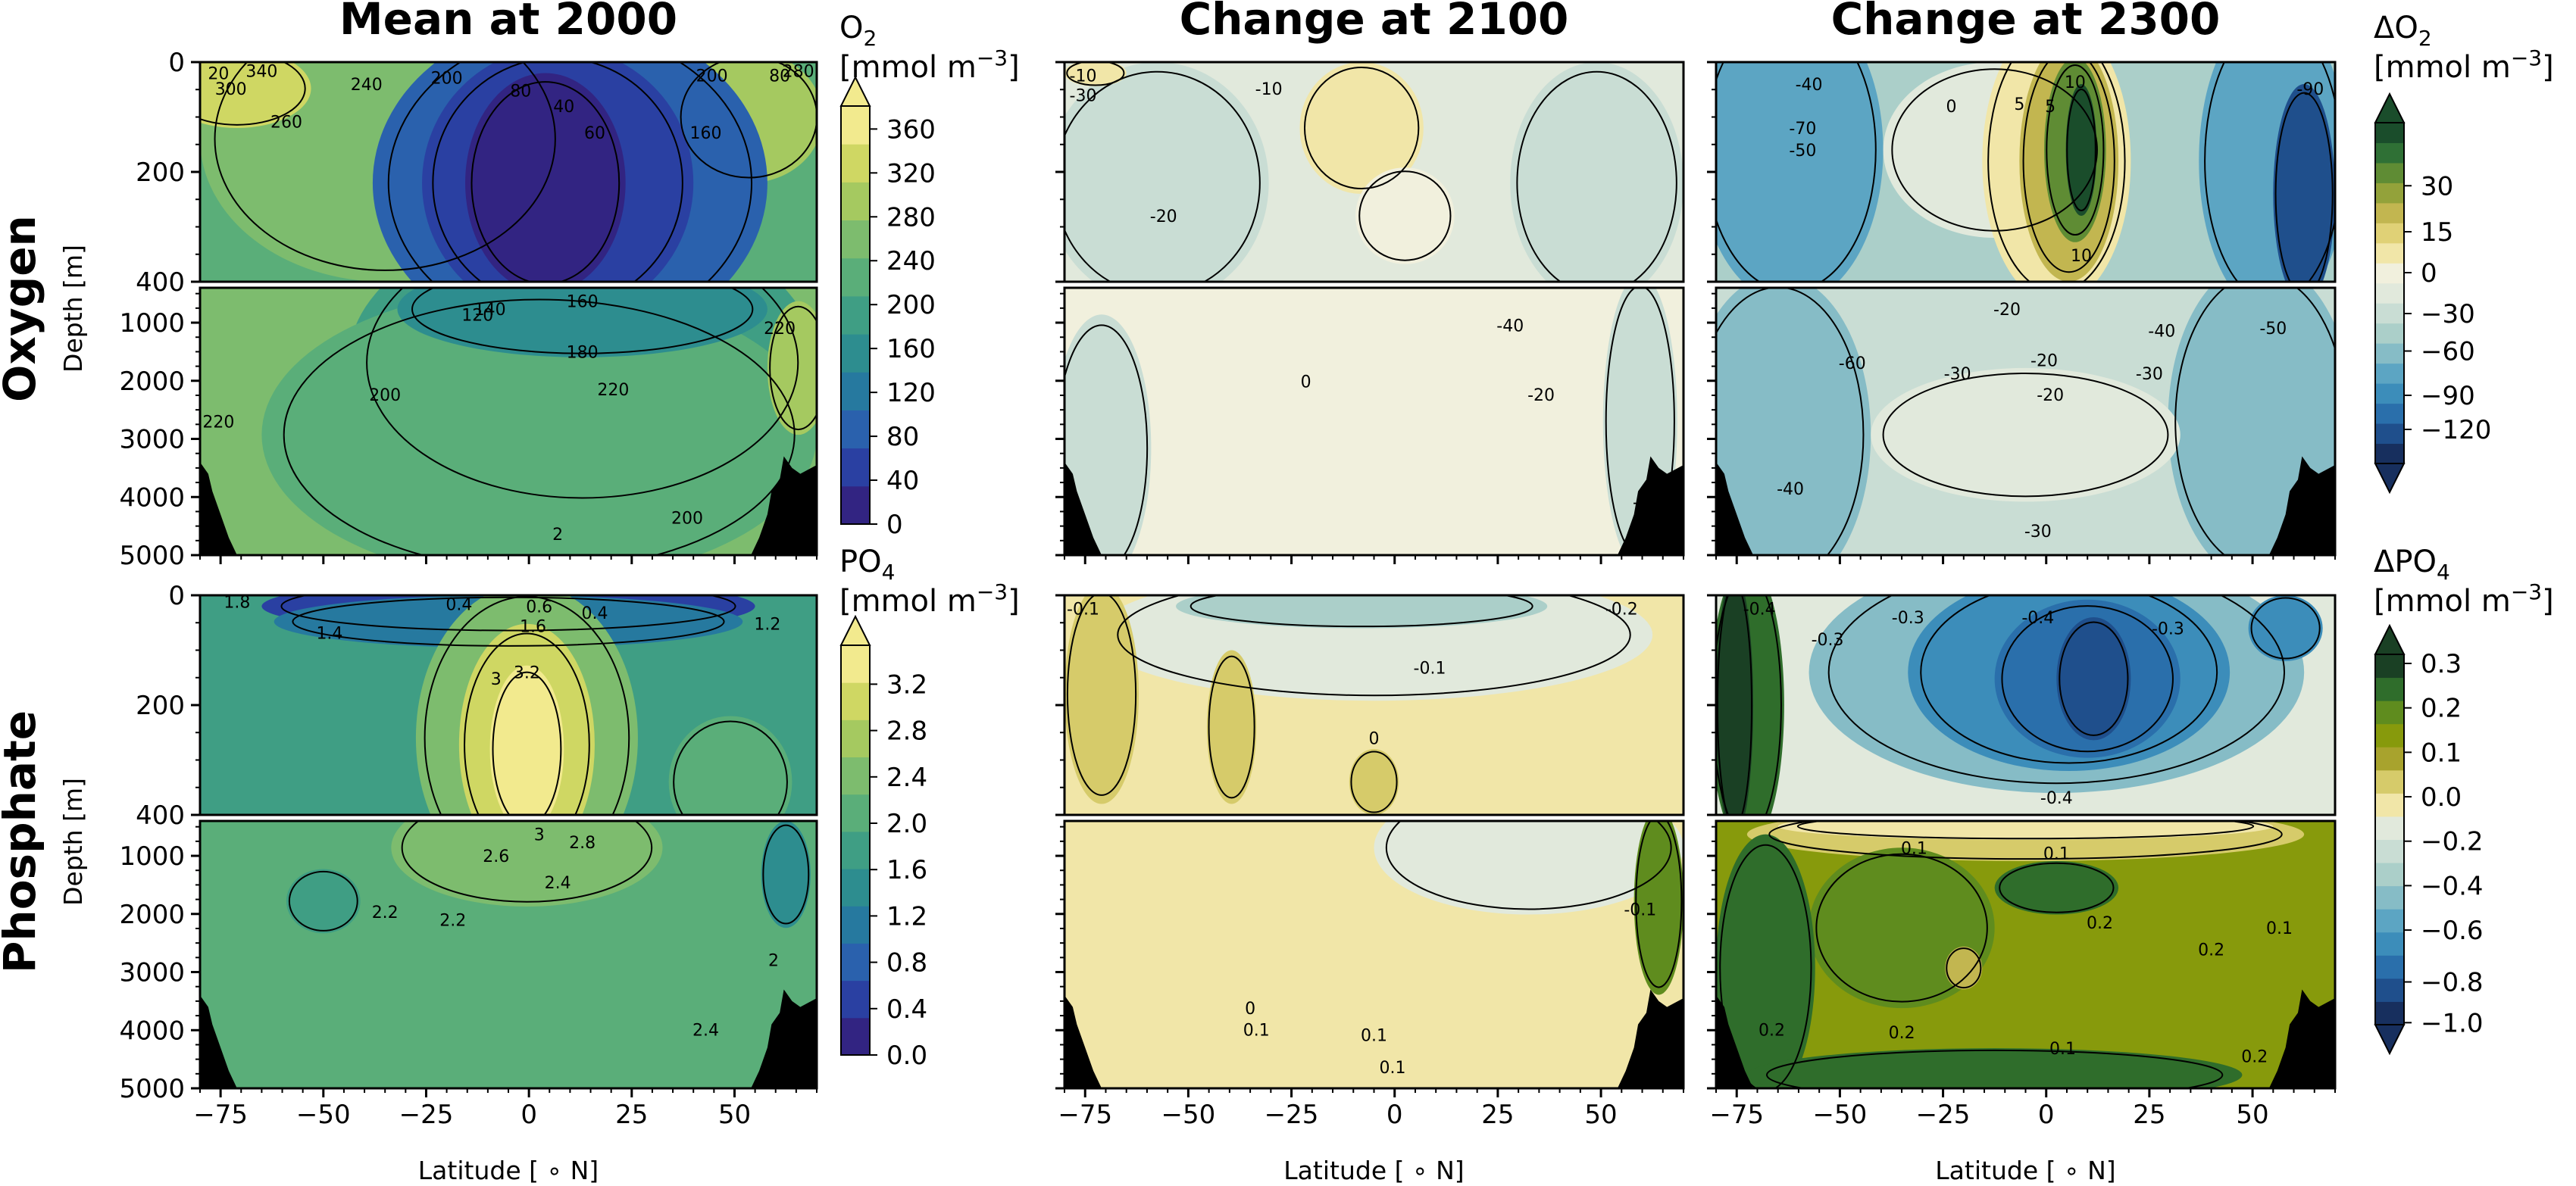  I want to click on contour-label: 140, so click(490, 310).